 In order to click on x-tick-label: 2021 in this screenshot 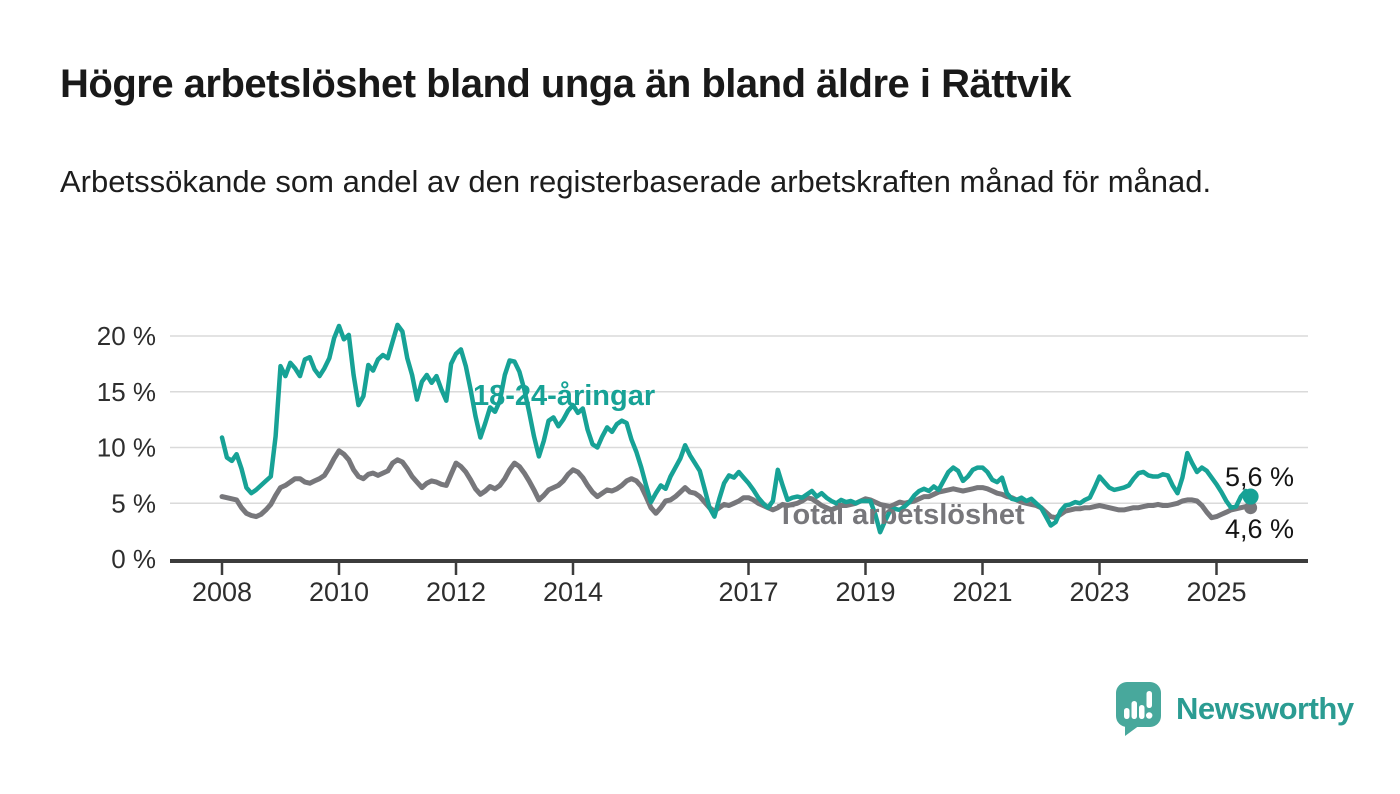, I will do `click(982, 592)`.